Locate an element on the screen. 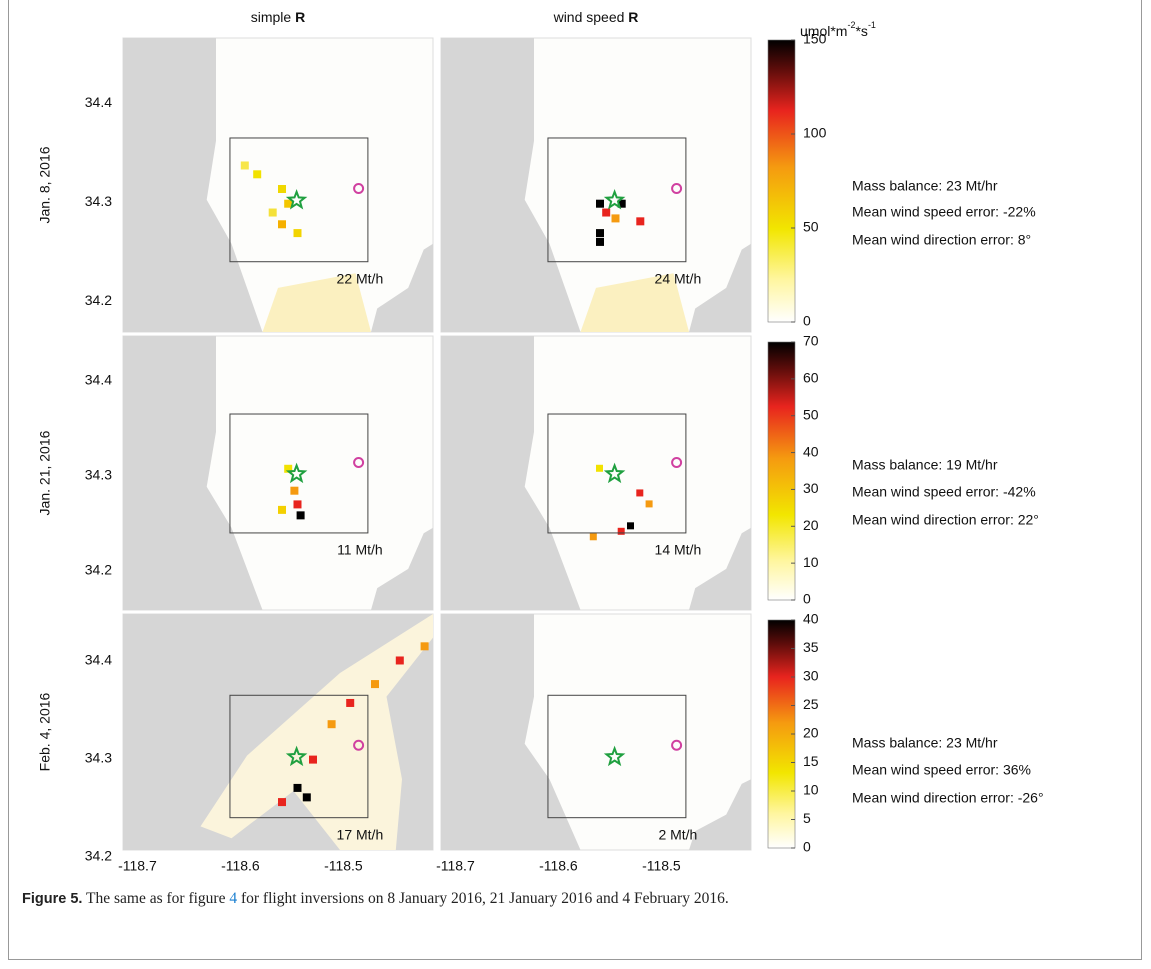 This screenshot has height=969, width=1151. unit-exp: -1 is located at coordinates (872, 25).